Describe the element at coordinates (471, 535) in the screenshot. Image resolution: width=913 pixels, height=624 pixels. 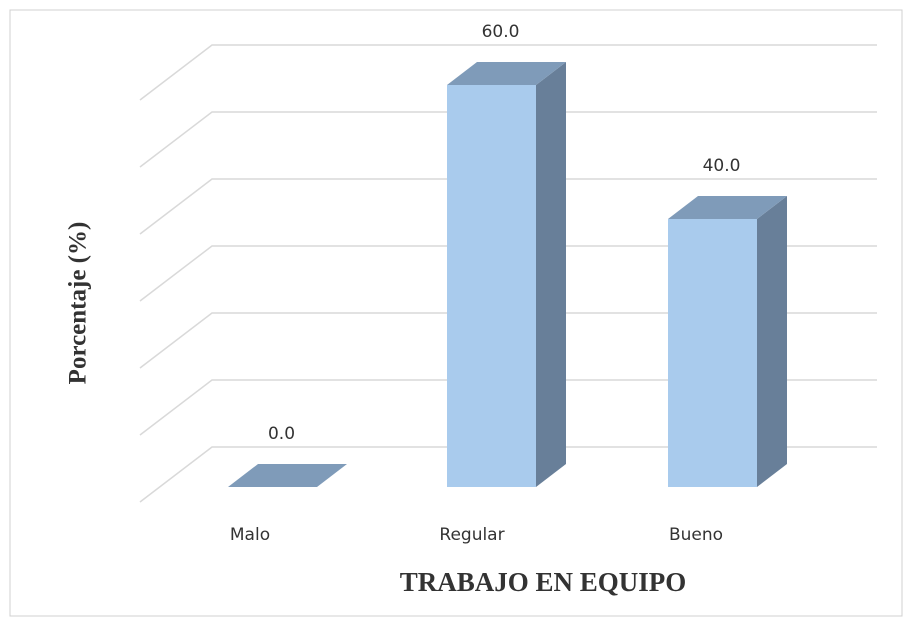
I see `x-tick-label: Regular` at that location.